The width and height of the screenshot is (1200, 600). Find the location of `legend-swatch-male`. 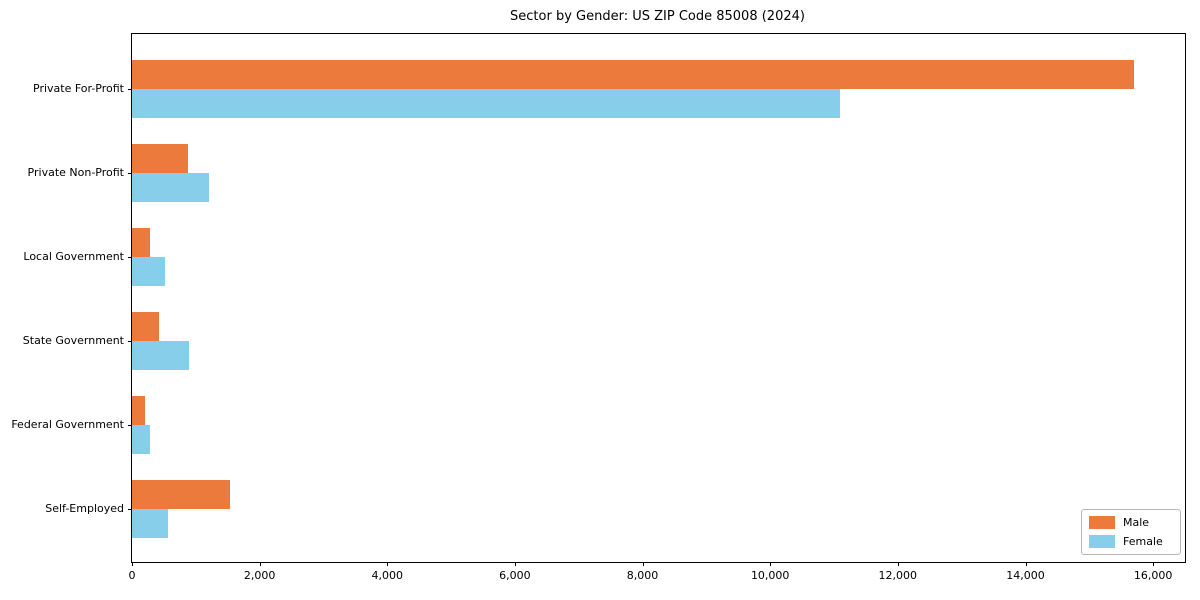

legend-swatch-male is located at coordinates (1102, 522).